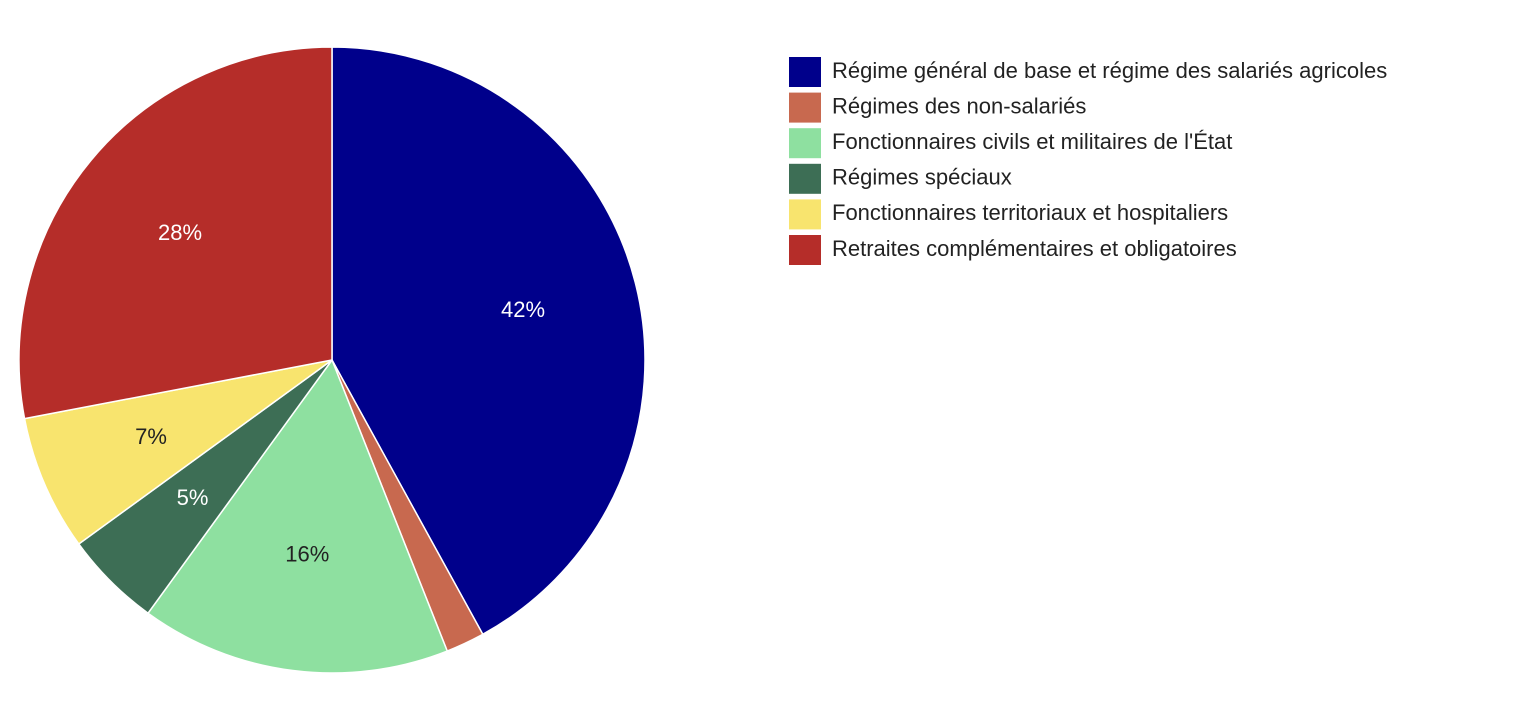 Image resolution: width=1513 pixels, height=716 pixels. Describe the element at coordinates (180, 232) in the screenshot. I see `slice-label: 28%` at that location.